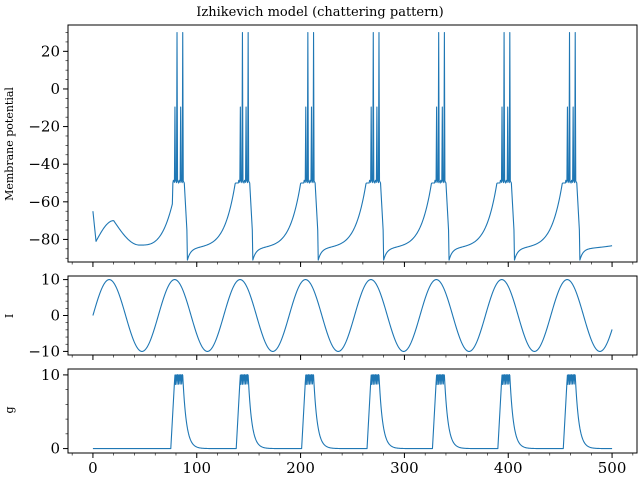 The image size is (640, 480). Describe the element at coordinates (44, 127) in the screenshot. I see `membrane-potential-ytick-label: −20` at that location.